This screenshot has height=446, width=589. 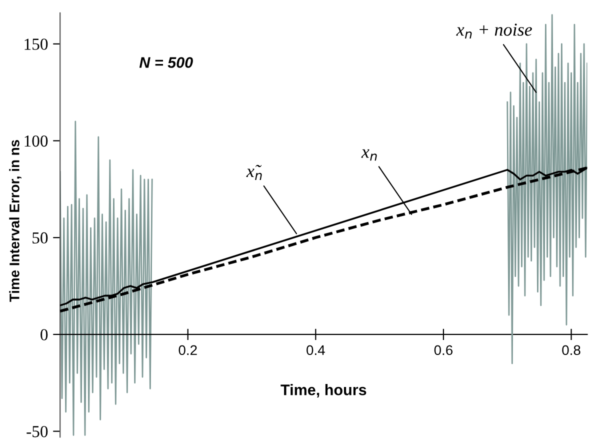 I want to click on y-tick-label: 50, so click(x=40, y=238).